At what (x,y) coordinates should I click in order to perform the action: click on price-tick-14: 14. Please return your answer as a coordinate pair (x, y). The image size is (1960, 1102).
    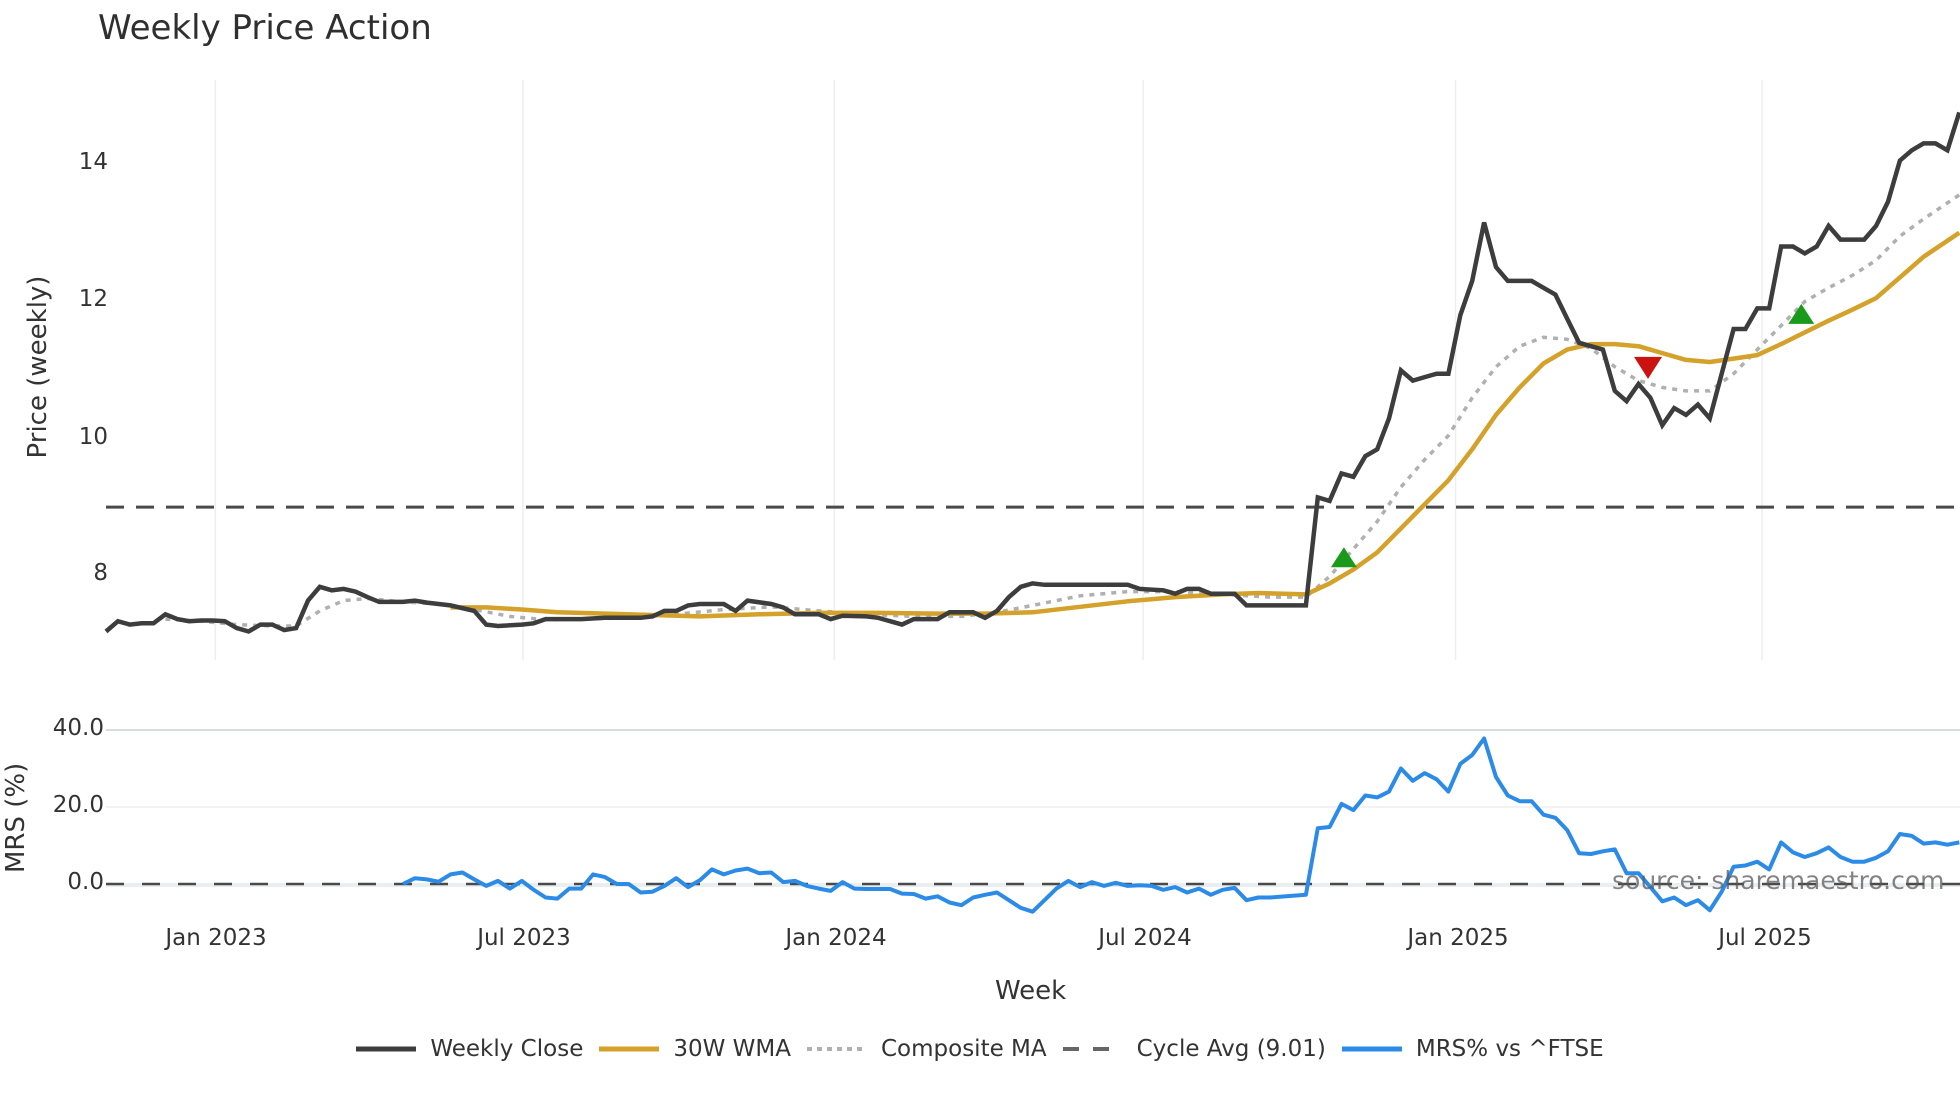
    Looking at the image, I should click on (93, 162).